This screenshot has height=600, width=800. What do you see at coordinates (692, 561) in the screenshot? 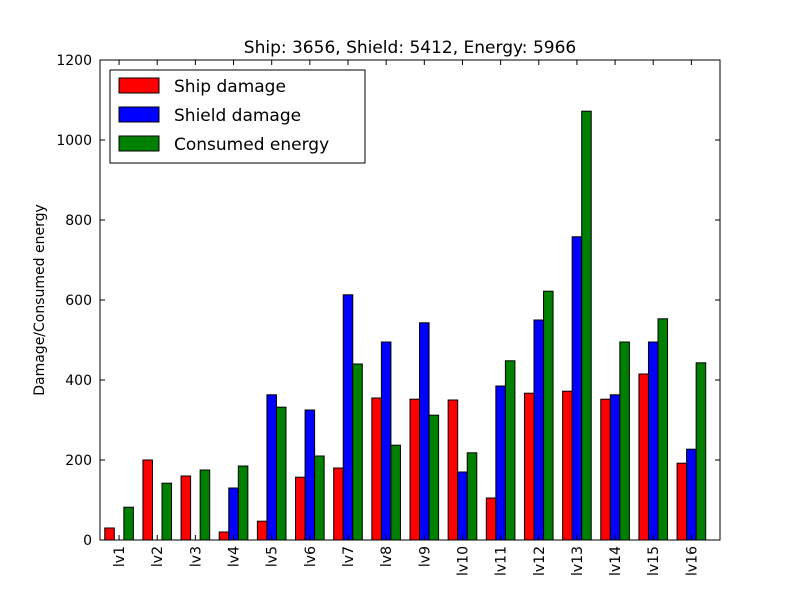
I see `x-tick-label: lv16` at bounding box center [692, 561].